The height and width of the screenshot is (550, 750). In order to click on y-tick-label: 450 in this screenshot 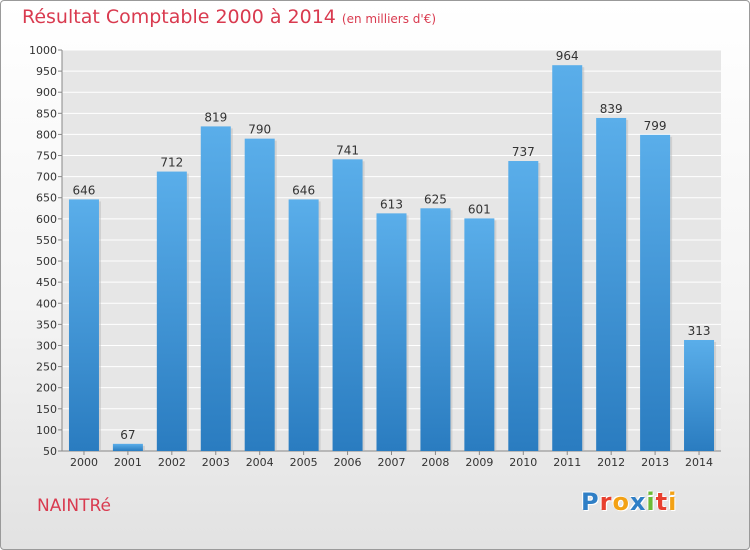, I will do `click(46, 282)`.